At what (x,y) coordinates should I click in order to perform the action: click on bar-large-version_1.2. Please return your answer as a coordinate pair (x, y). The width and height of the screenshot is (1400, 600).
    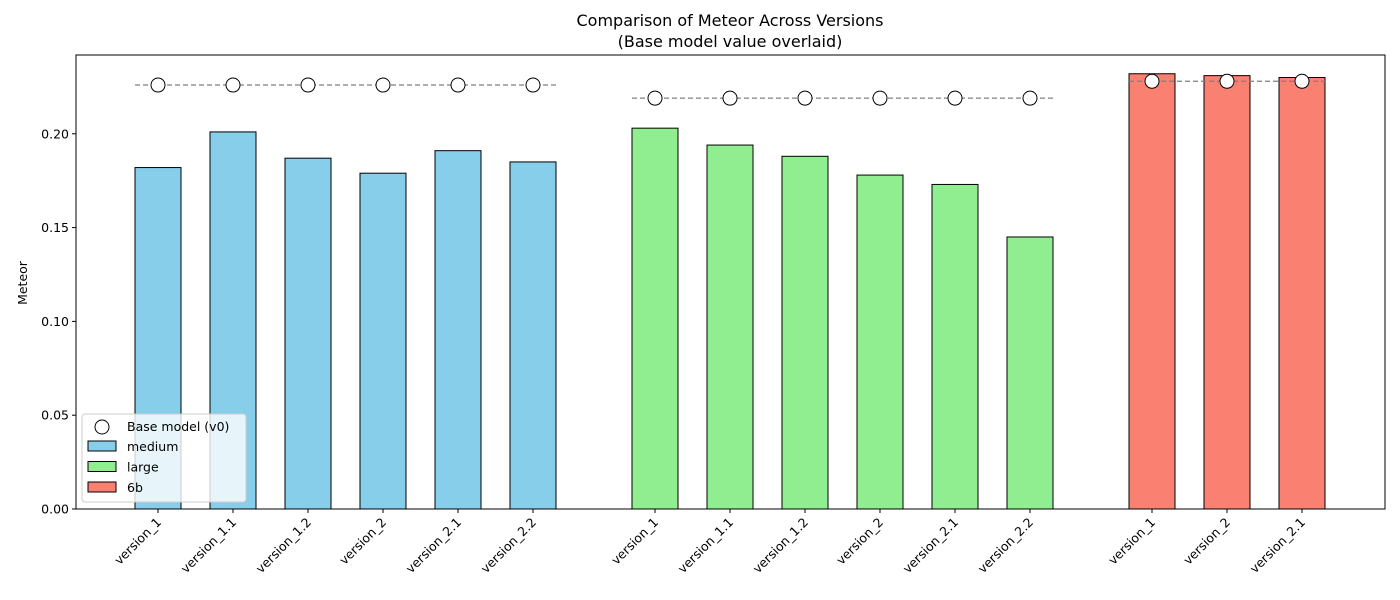
    Looking at the image, I should click on (805, 332).